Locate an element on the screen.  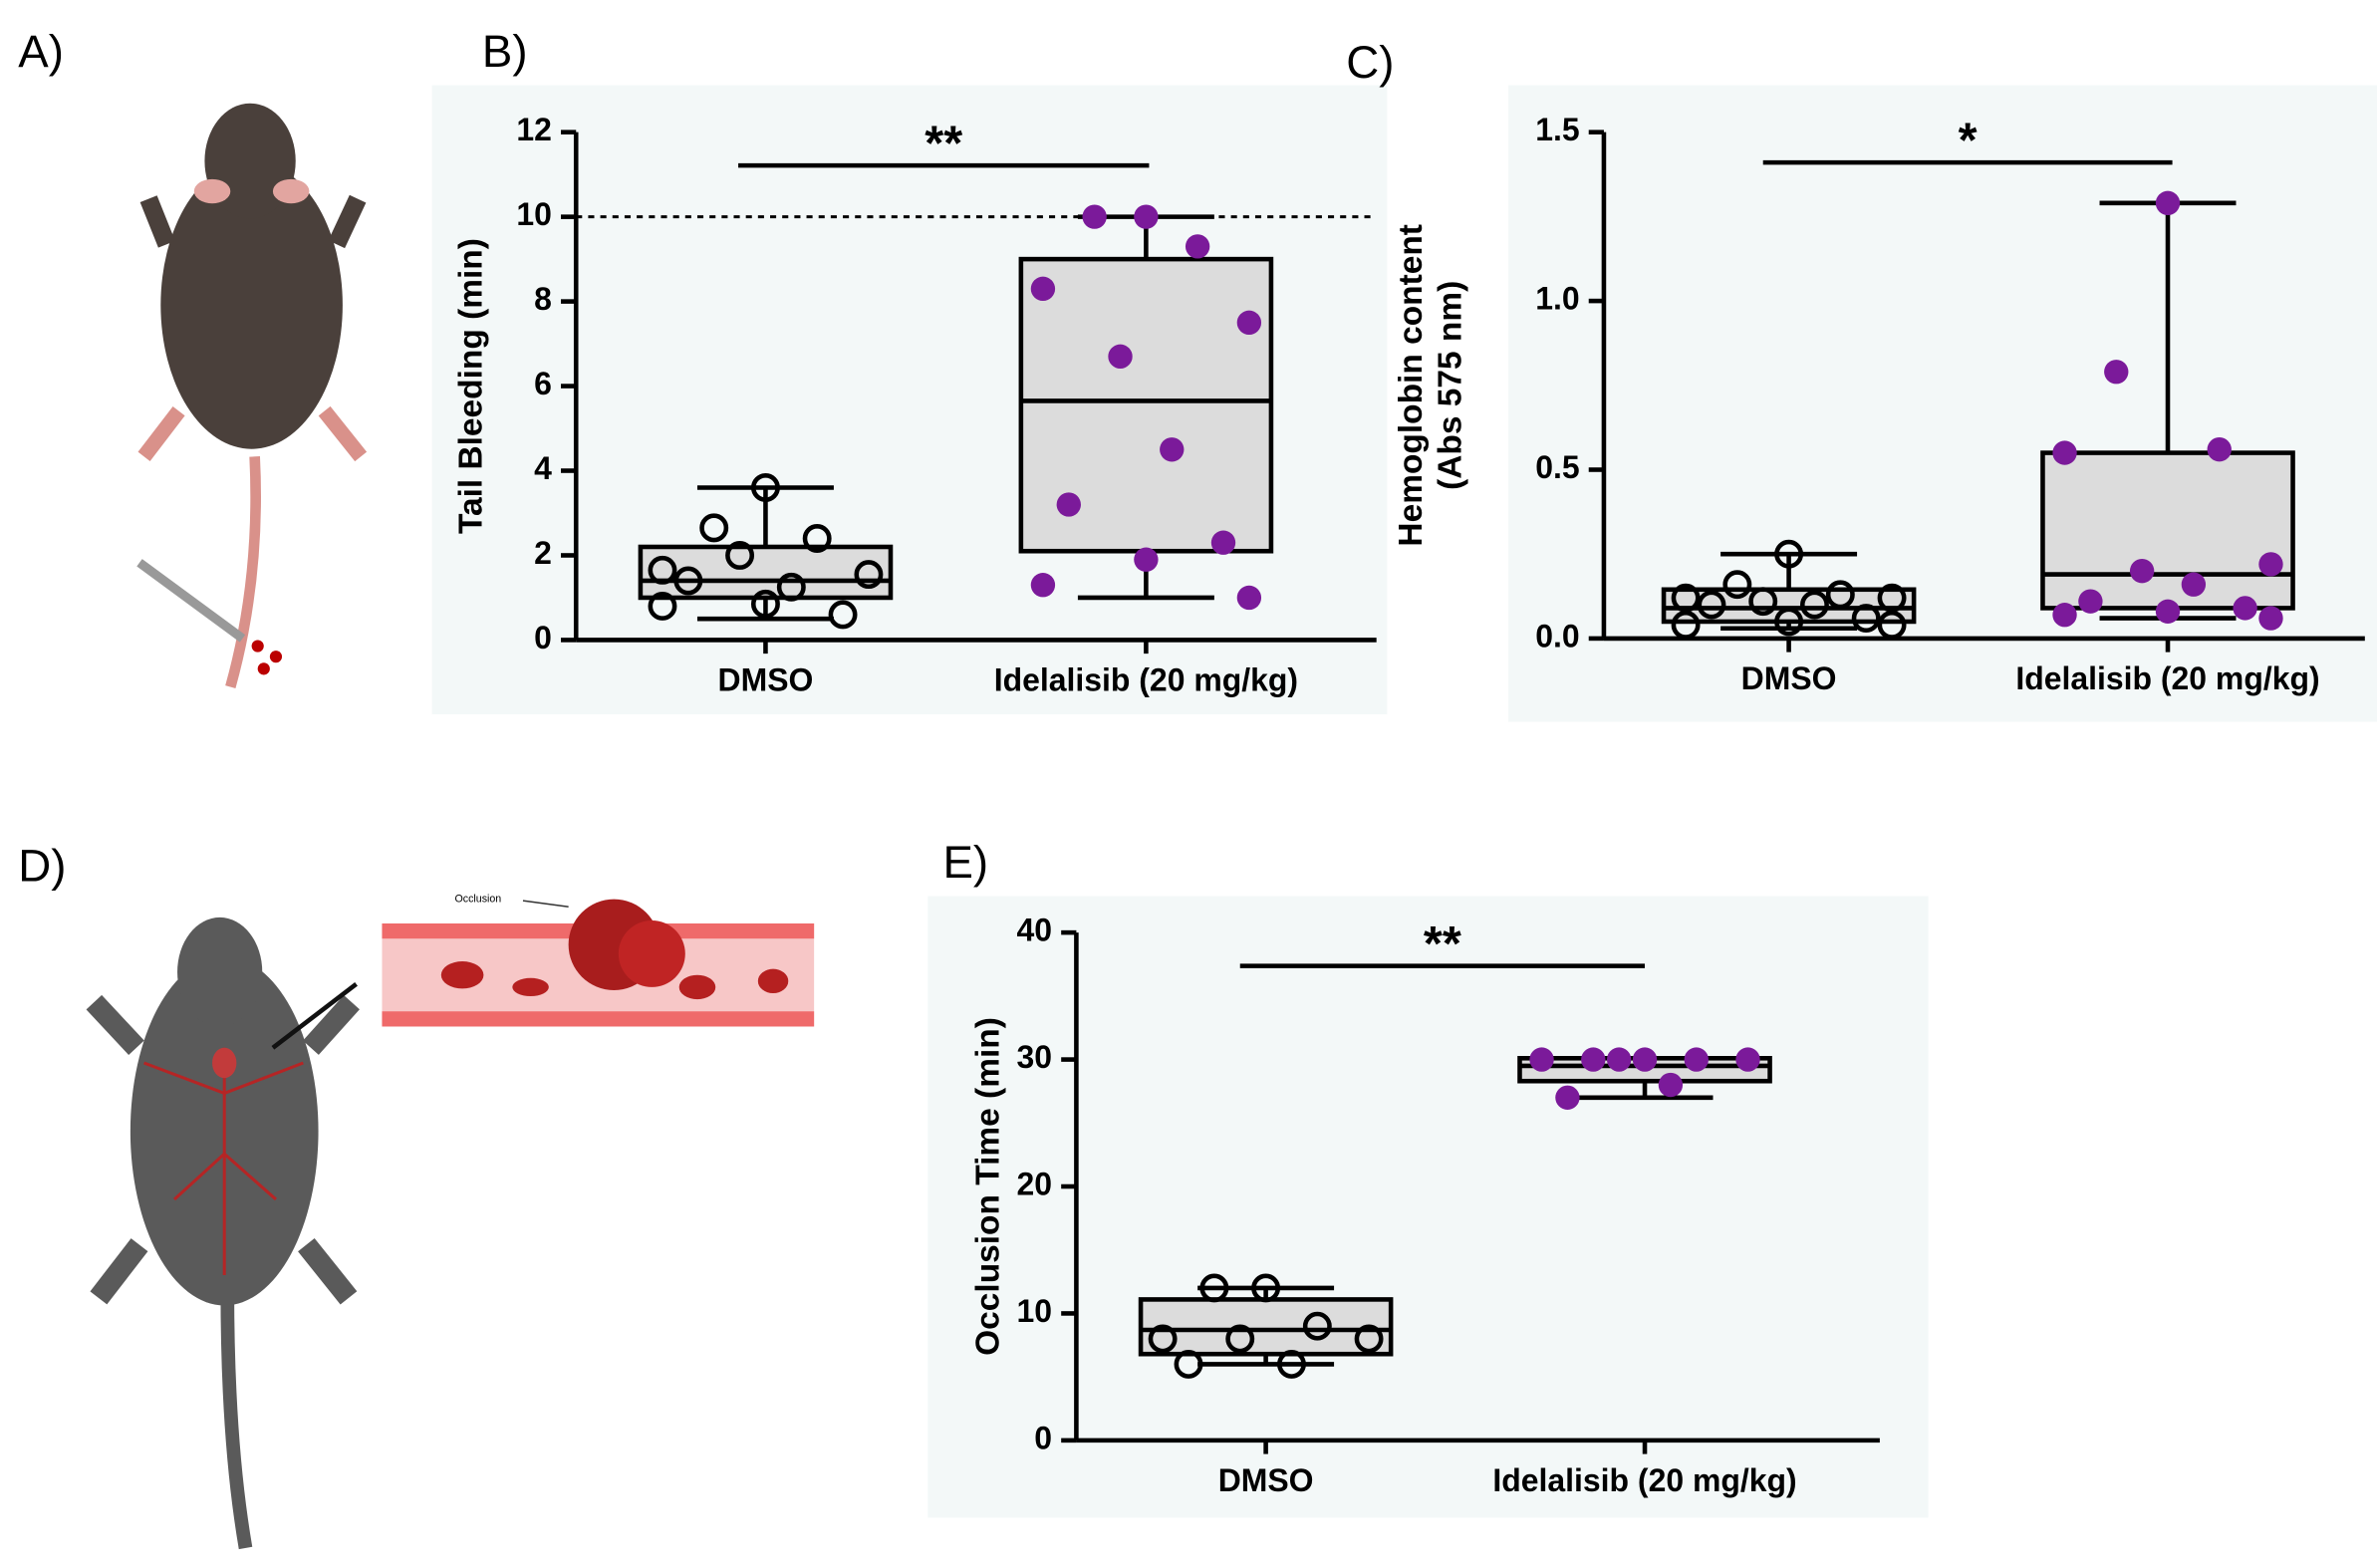
y-tick-label: 12 is located at coordinates (534, 129).